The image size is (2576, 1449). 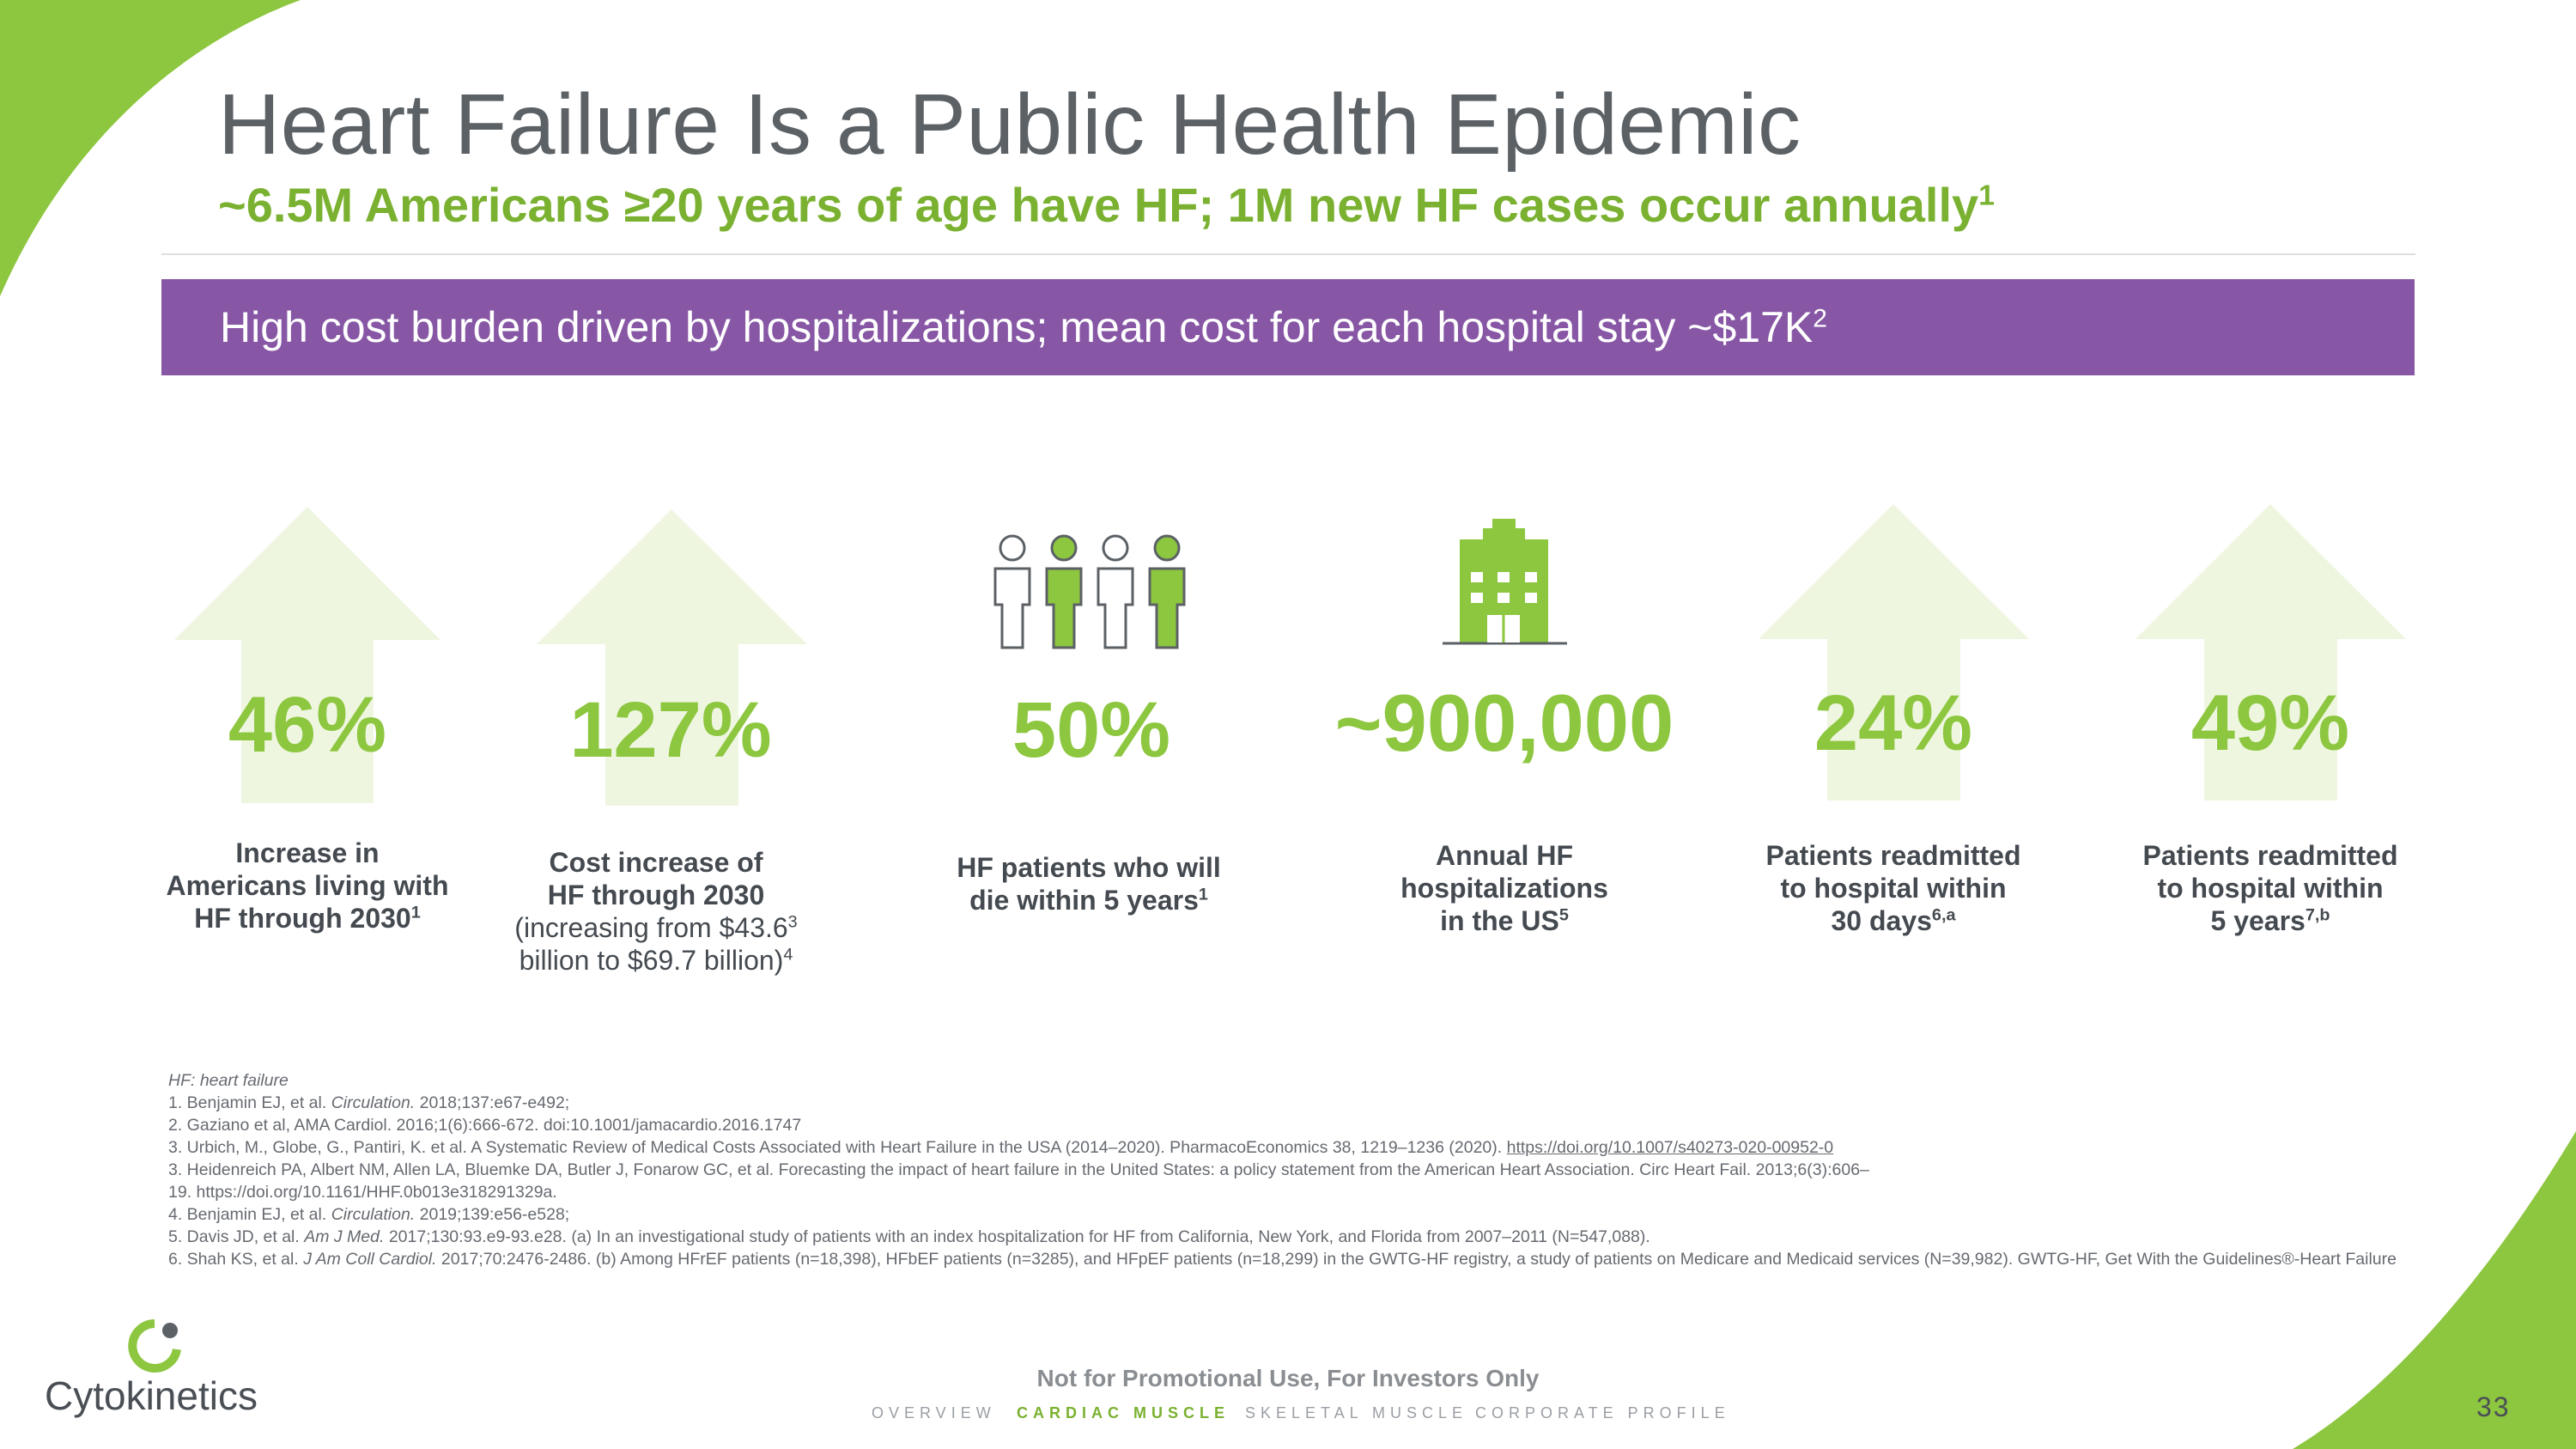 I want to click on stat-value: ~900,000, so click(x=1504, y=723).